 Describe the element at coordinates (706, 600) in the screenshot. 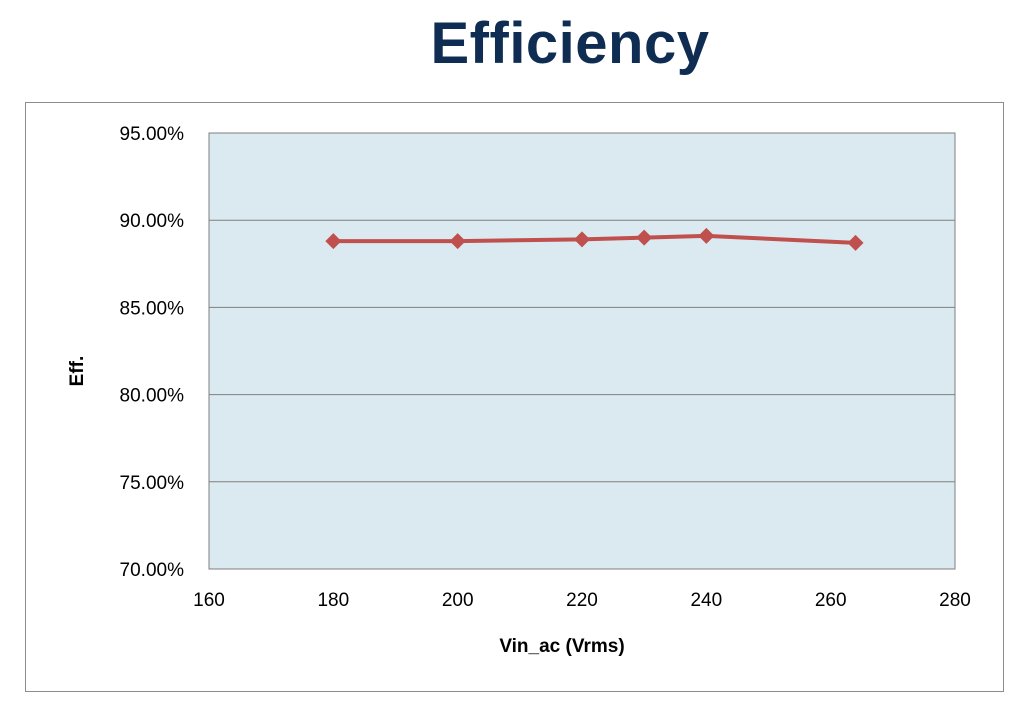

I see `x-tick-label: 240` at that location.